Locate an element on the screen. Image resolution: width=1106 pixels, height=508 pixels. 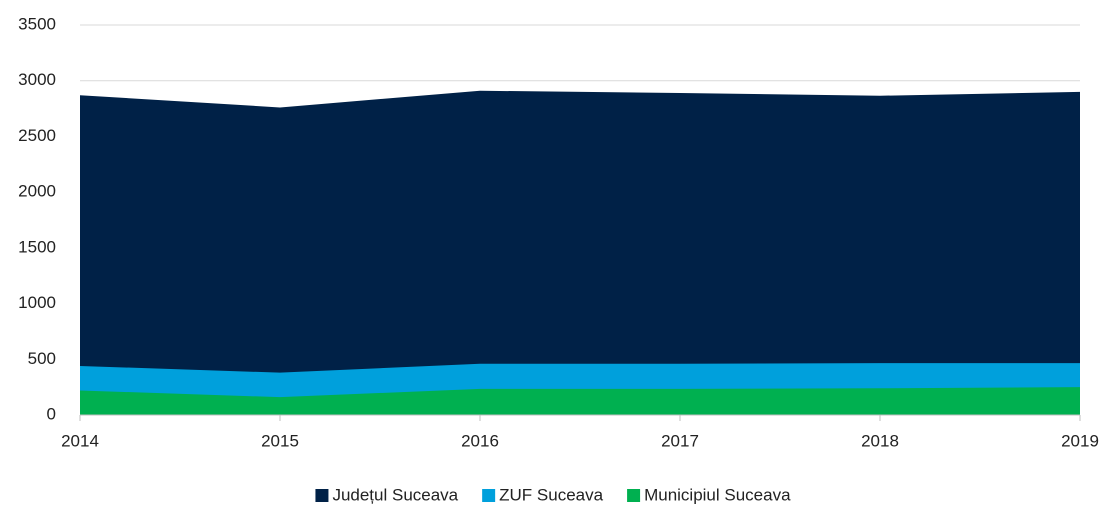
area is located at coordinates (580, 401).